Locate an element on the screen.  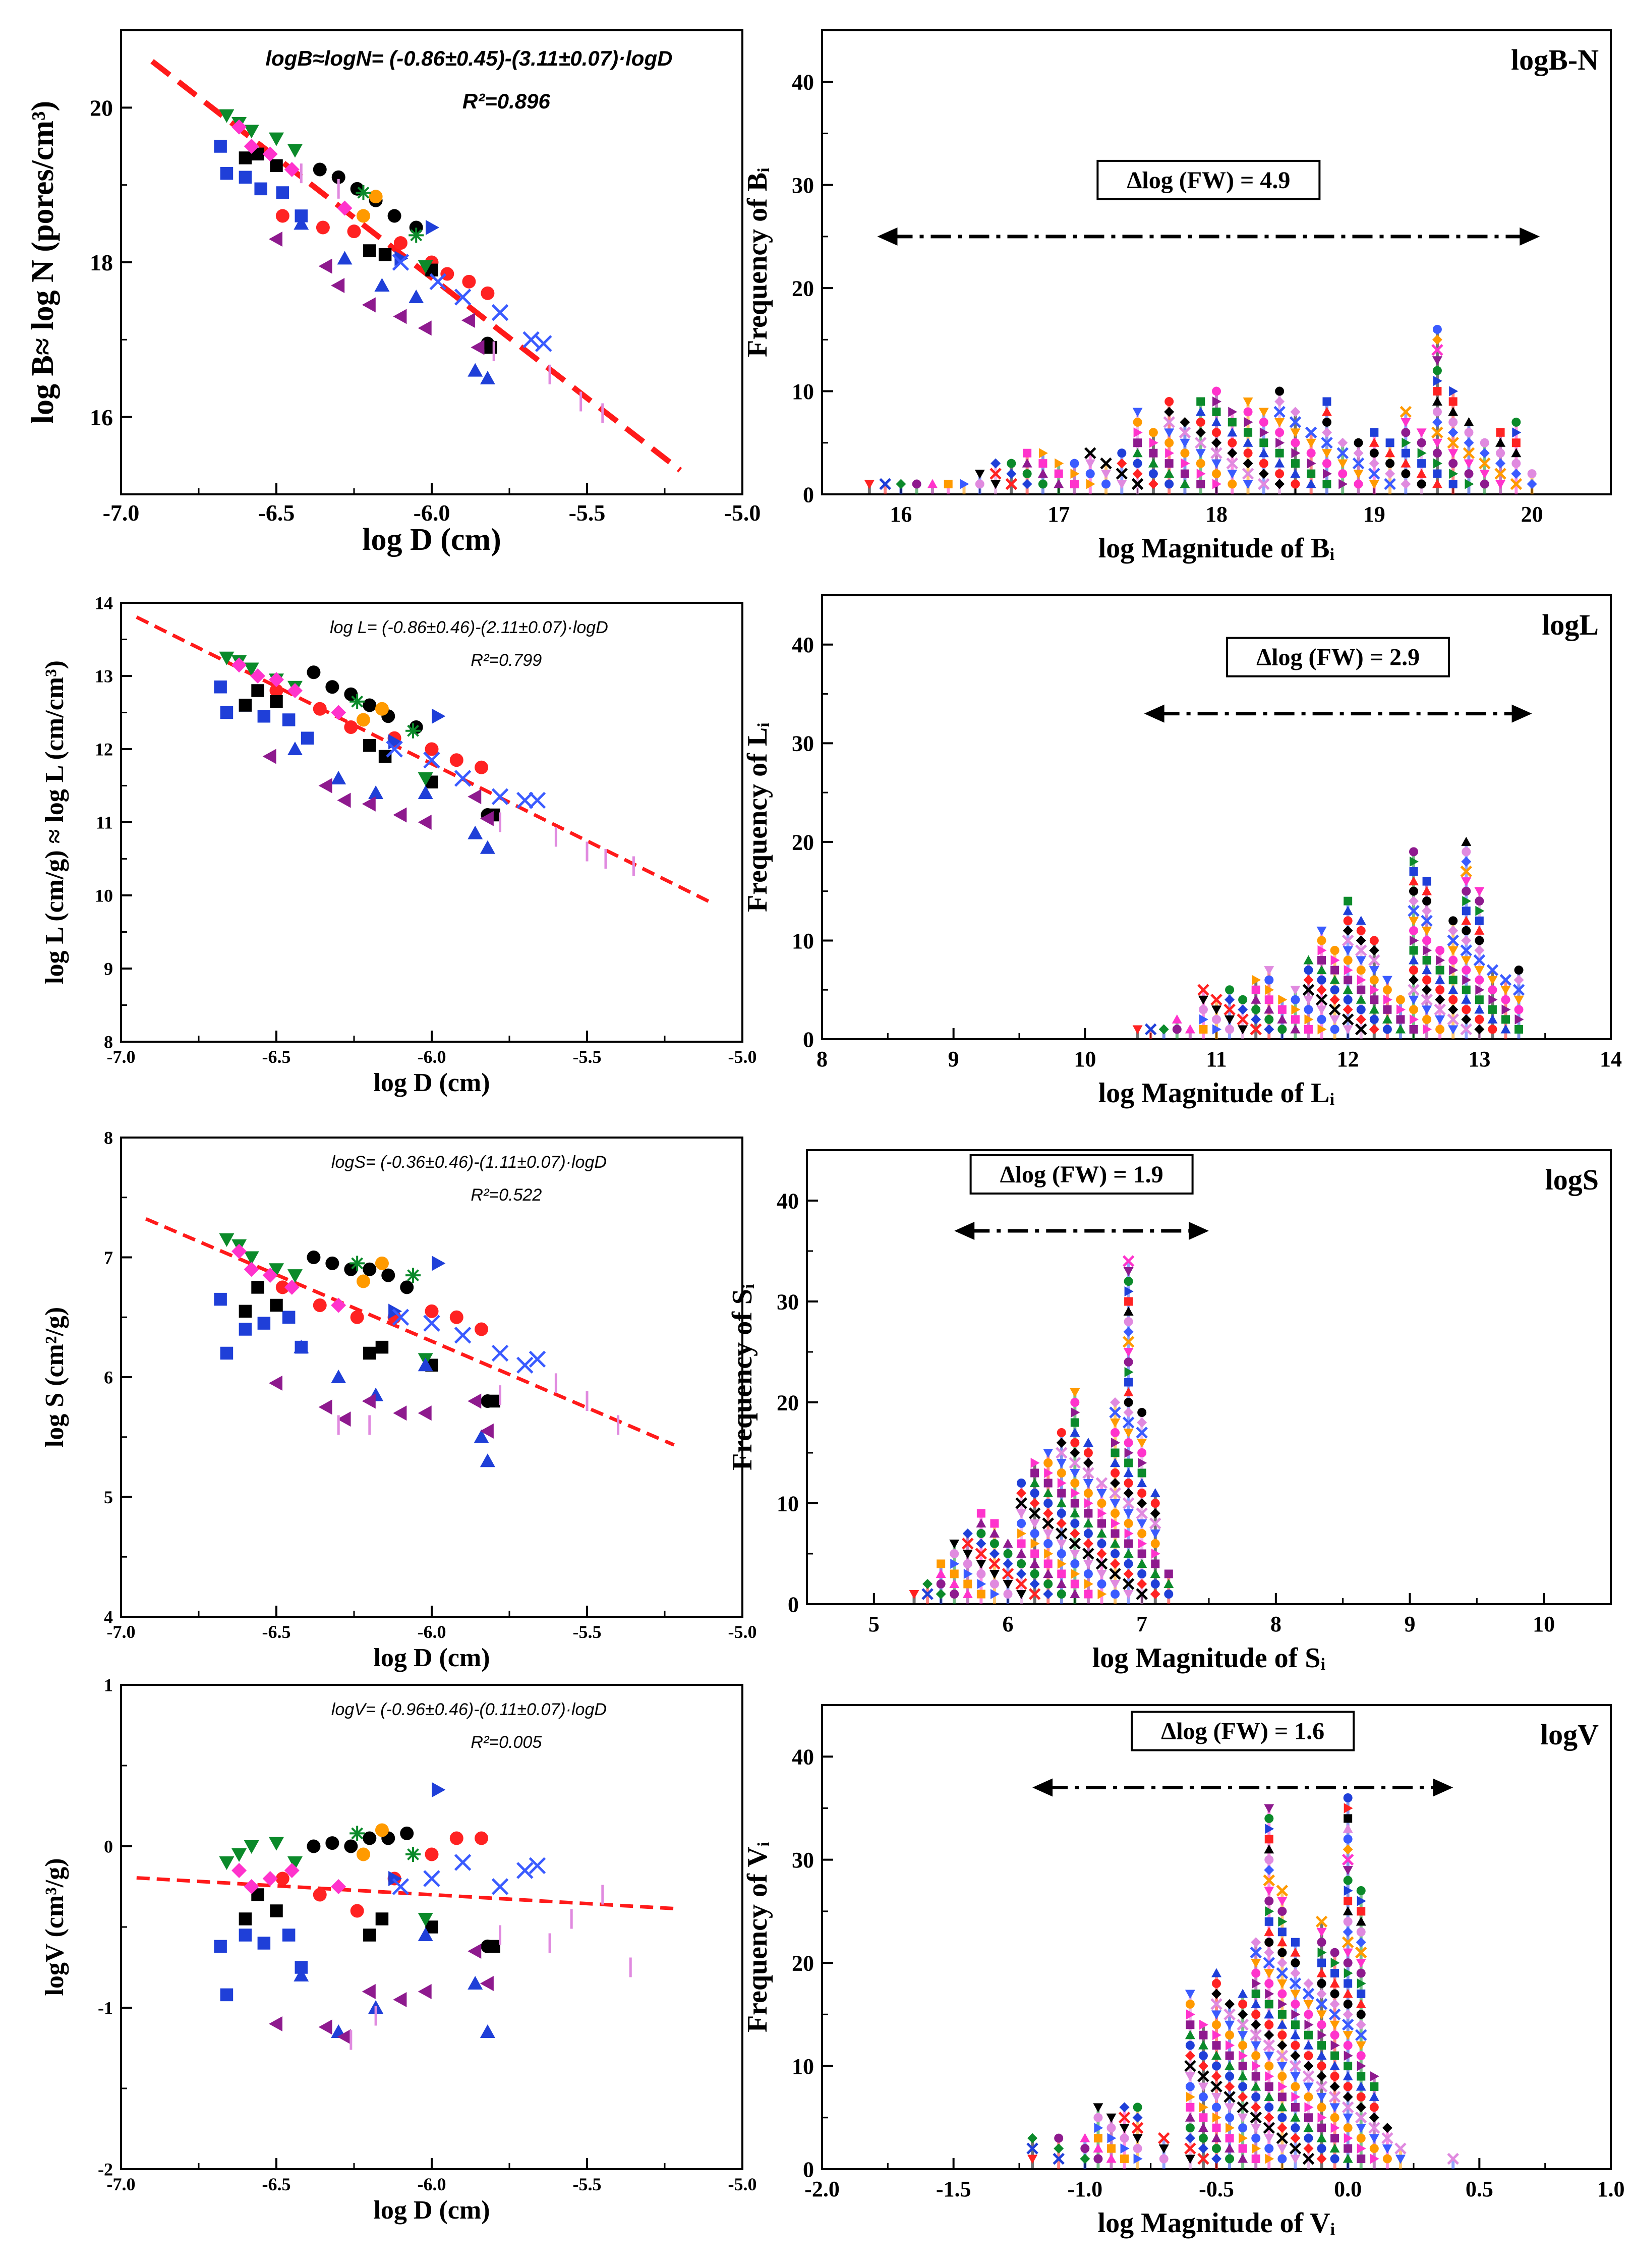
x-tick-label: 20 is located at coordinates (1532, 514).